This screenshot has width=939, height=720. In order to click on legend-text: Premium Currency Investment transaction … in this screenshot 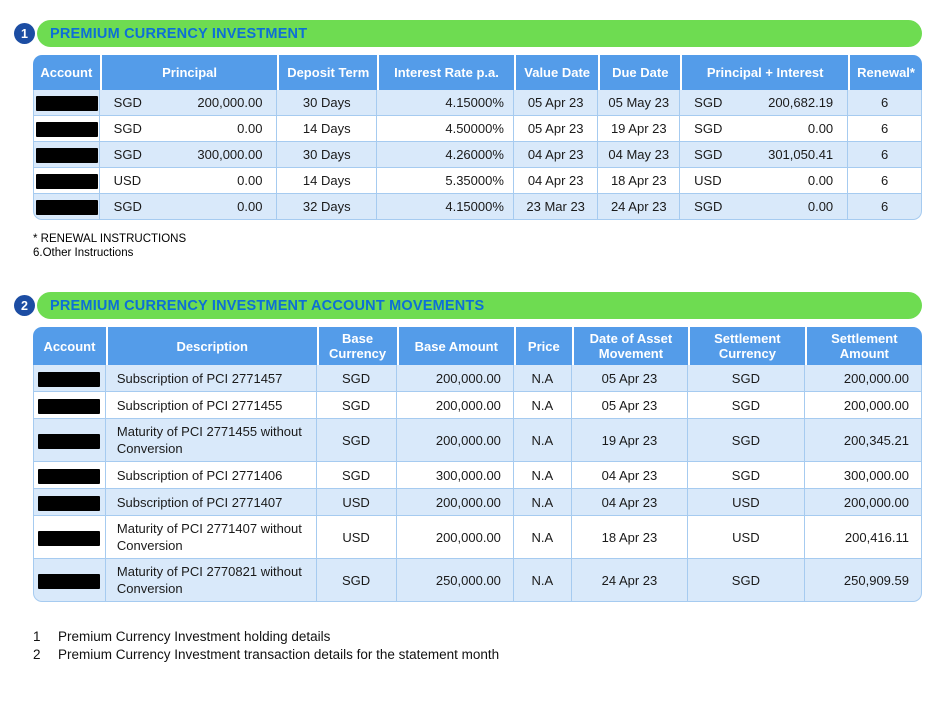, I will do `click(279, 654)`.